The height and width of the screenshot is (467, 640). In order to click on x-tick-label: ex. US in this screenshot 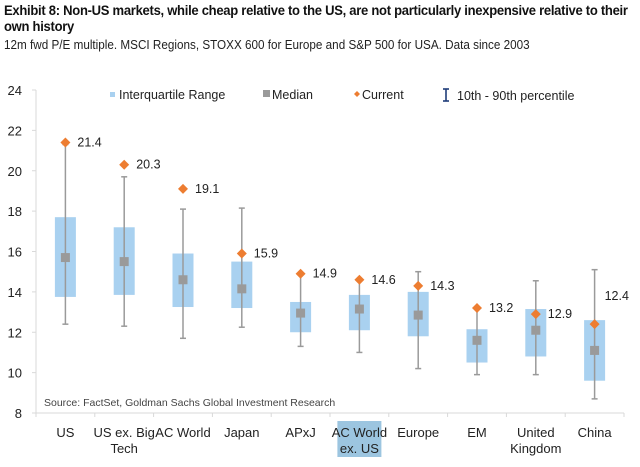, I will do `click(359, 448)`.